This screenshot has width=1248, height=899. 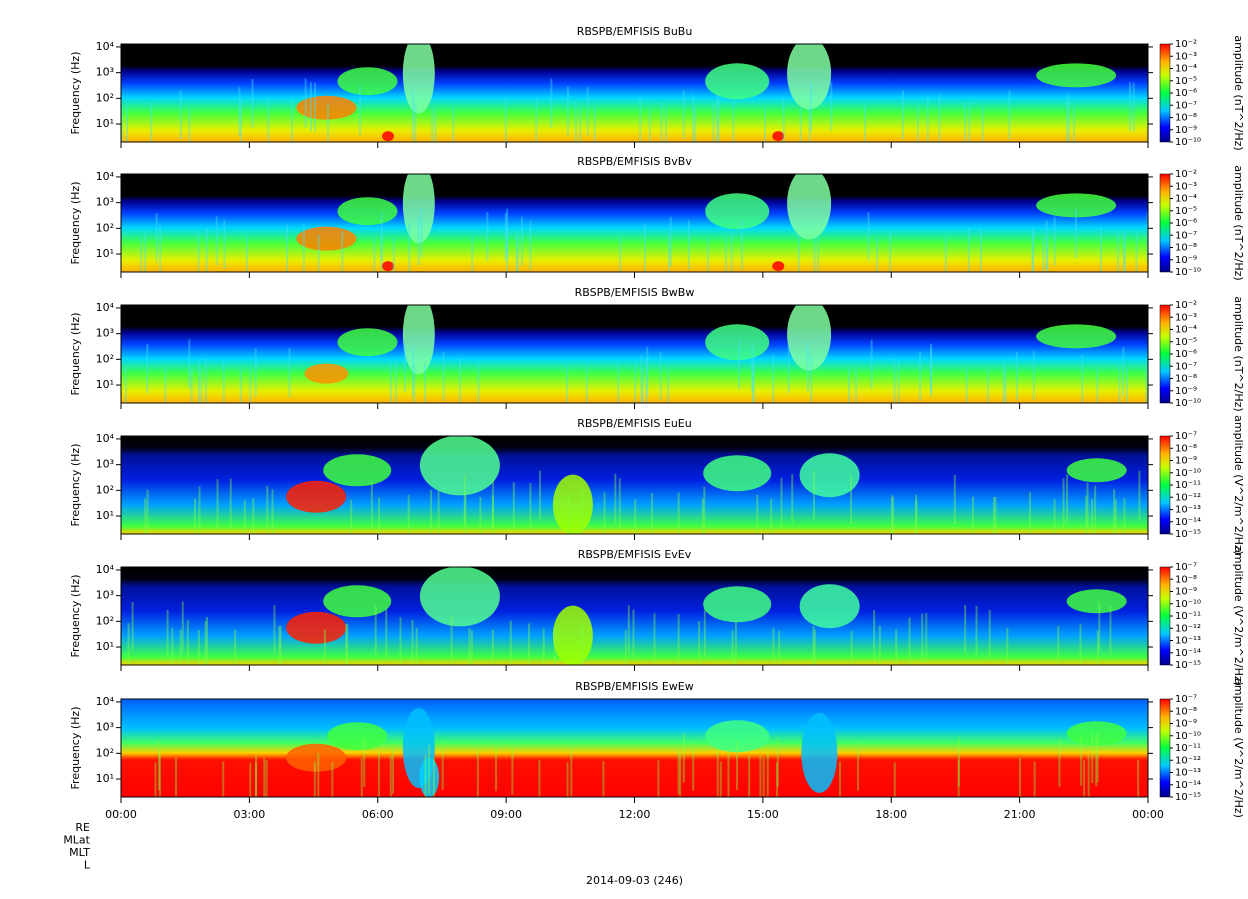 I want to click on y-tick-label: 10³, so click(x=105, y=333).